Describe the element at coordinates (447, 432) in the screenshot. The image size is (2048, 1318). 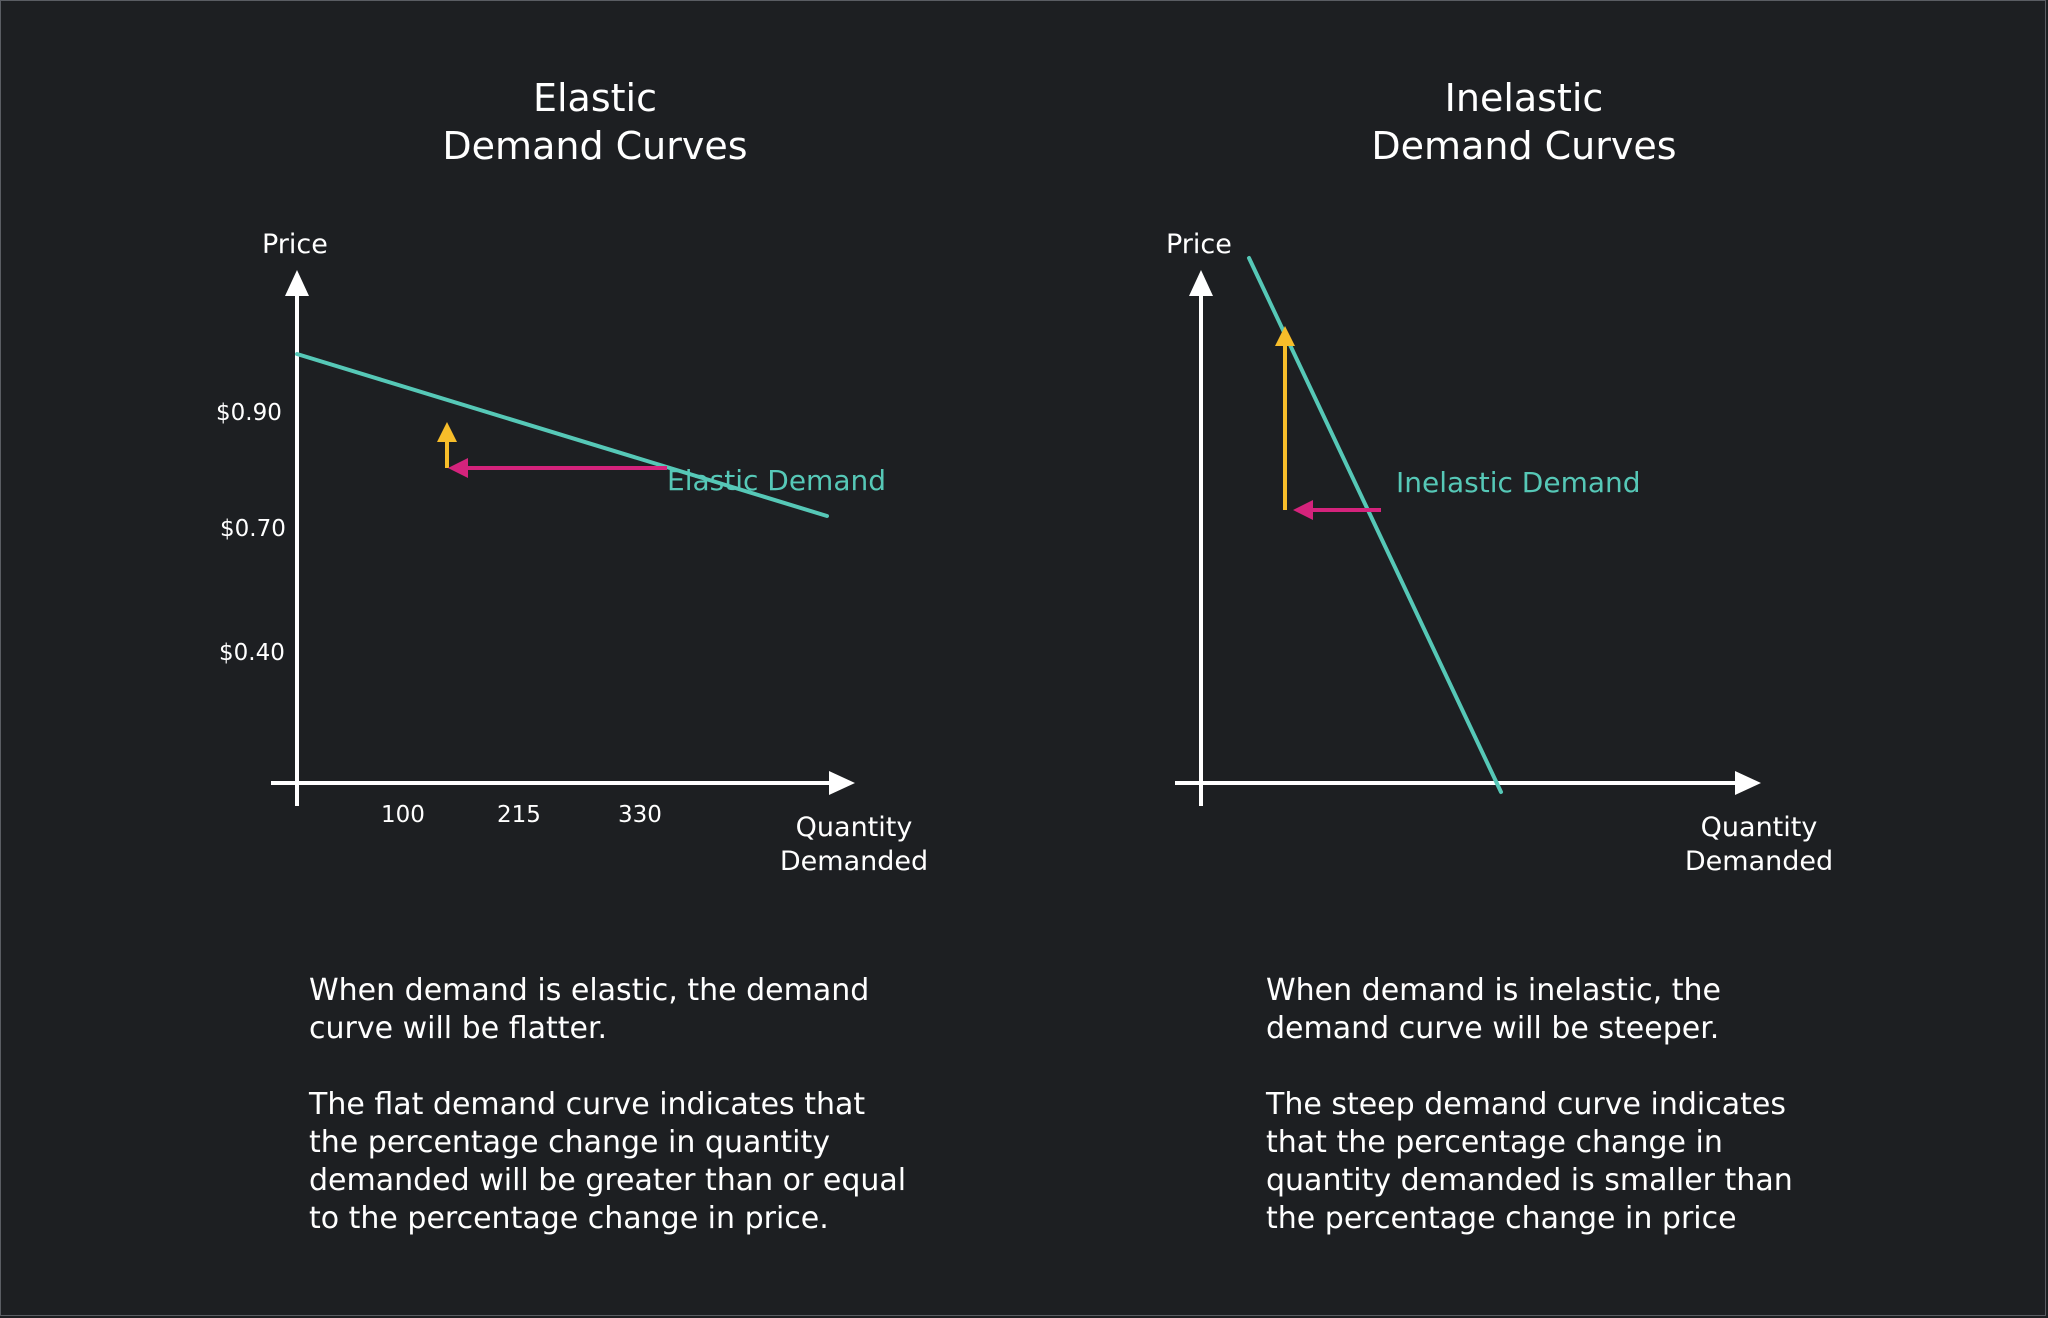
I see `elastic-price-change-arrowhead` at that location.